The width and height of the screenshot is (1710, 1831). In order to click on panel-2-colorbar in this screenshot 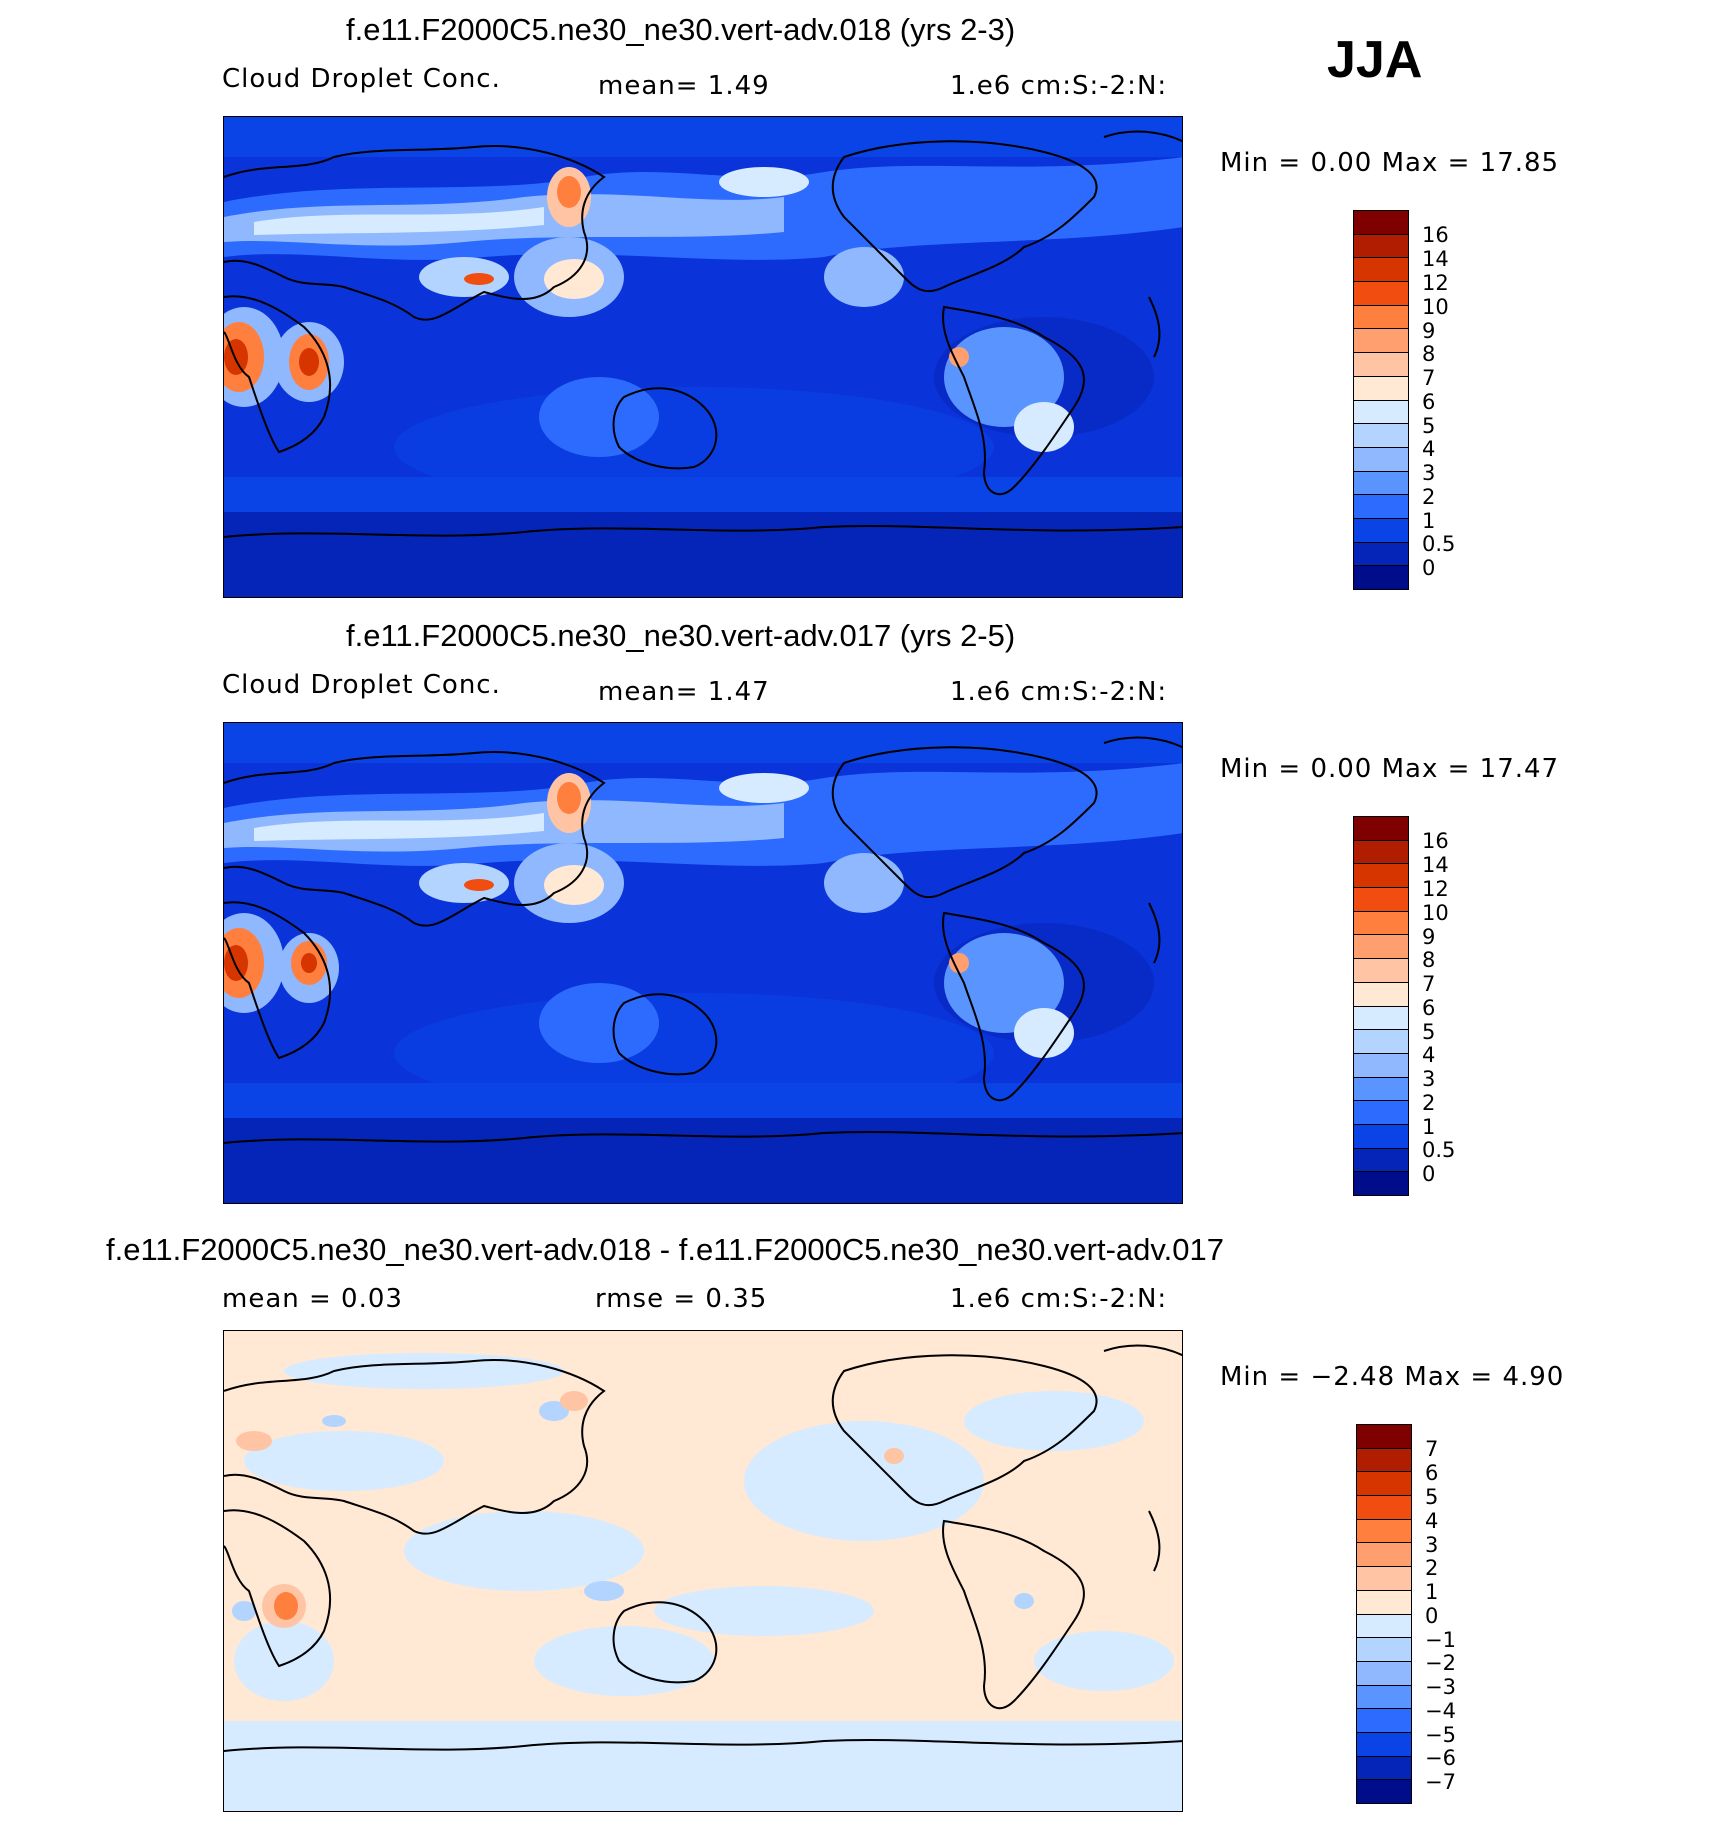, I will do `click(1381, 1006)`.